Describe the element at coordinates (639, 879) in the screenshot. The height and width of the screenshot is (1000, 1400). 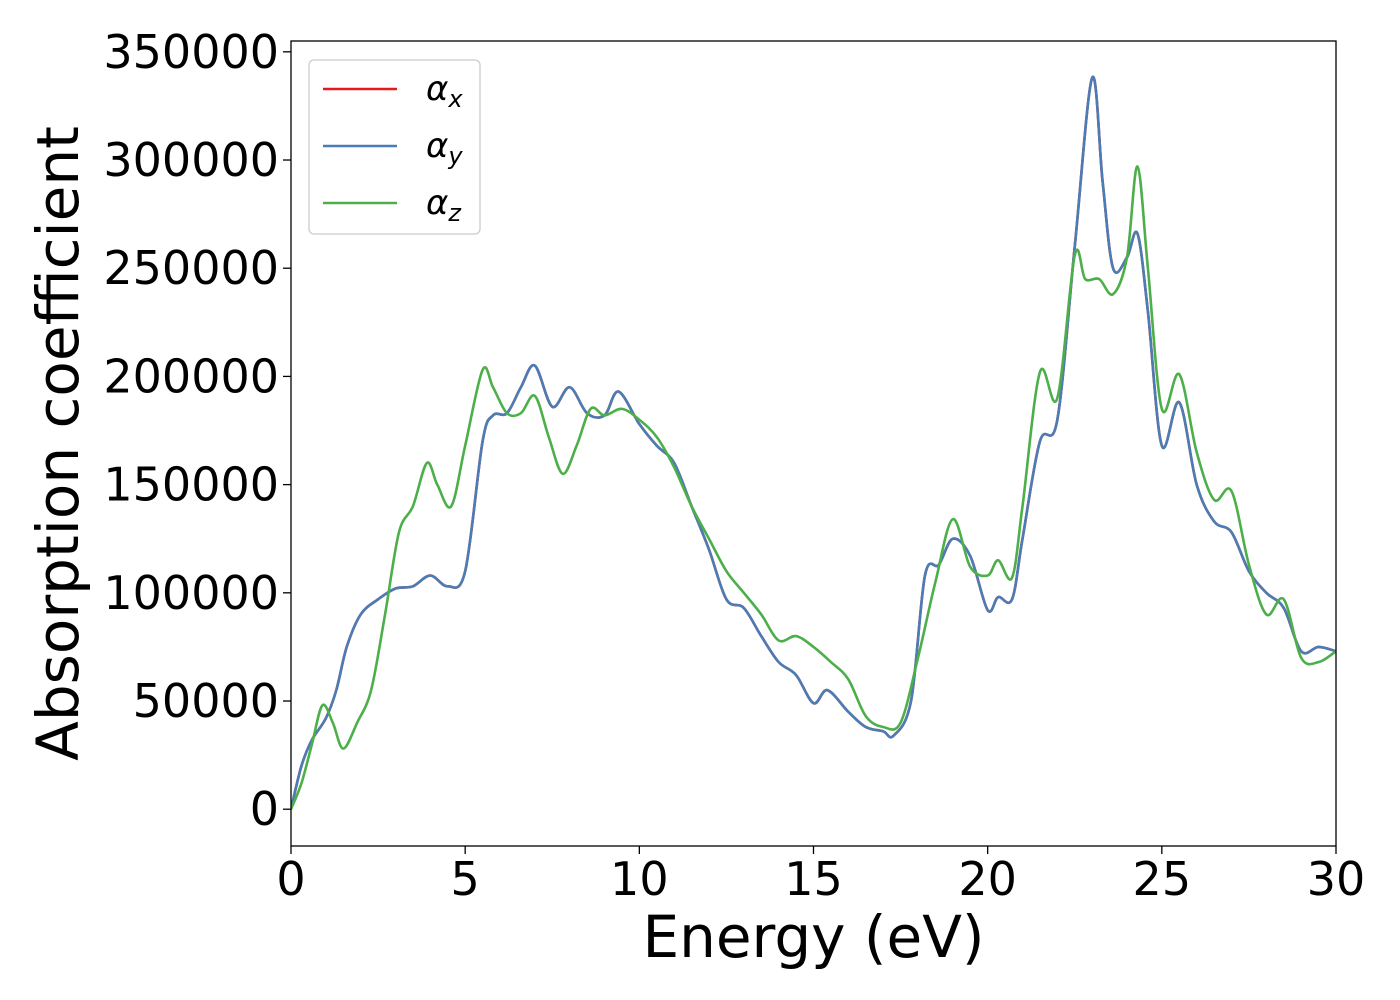
I see `x-tick-label: 10` at that location.